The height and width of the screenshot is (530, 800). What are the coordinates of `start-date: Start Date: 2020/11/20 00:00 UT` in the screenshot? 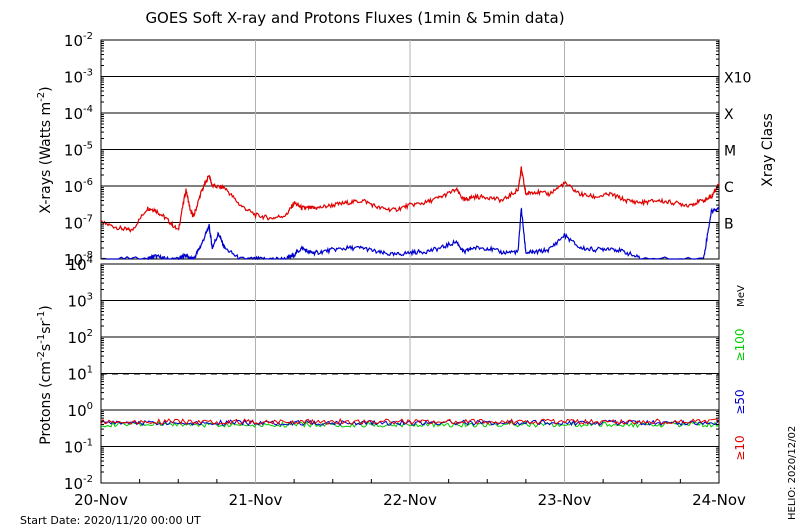 It's located at (110, 520).